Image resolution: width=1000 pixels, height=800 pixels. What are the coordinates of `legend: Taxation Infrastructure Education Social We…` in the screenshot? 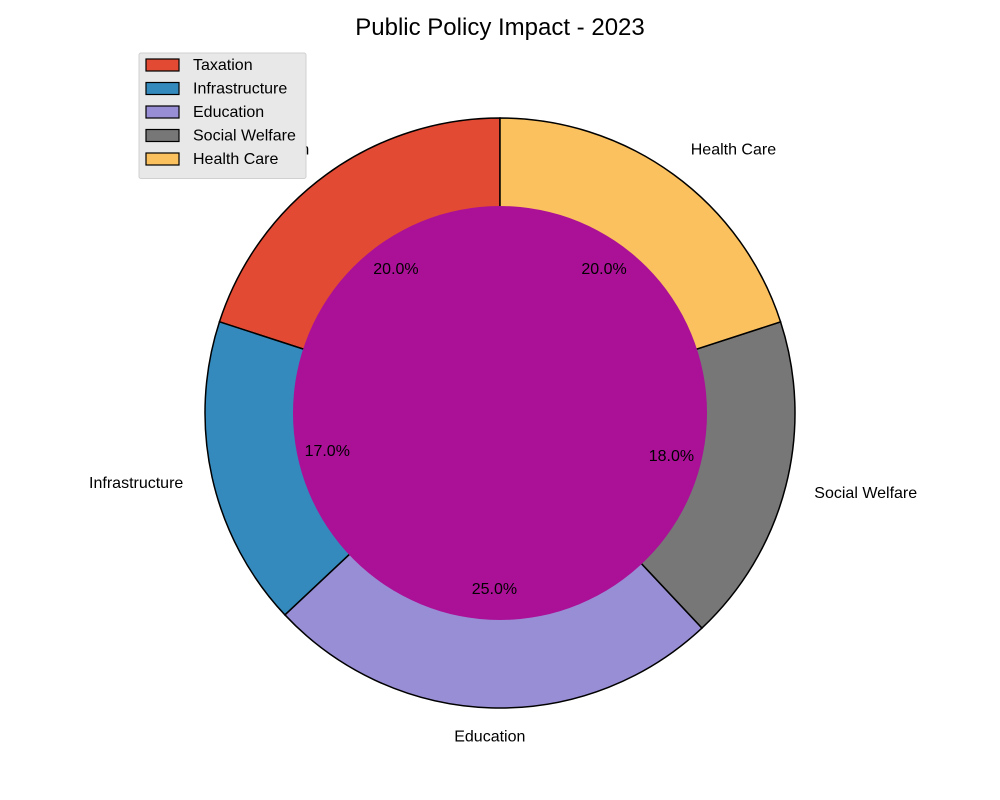 It's located at (222, 115).